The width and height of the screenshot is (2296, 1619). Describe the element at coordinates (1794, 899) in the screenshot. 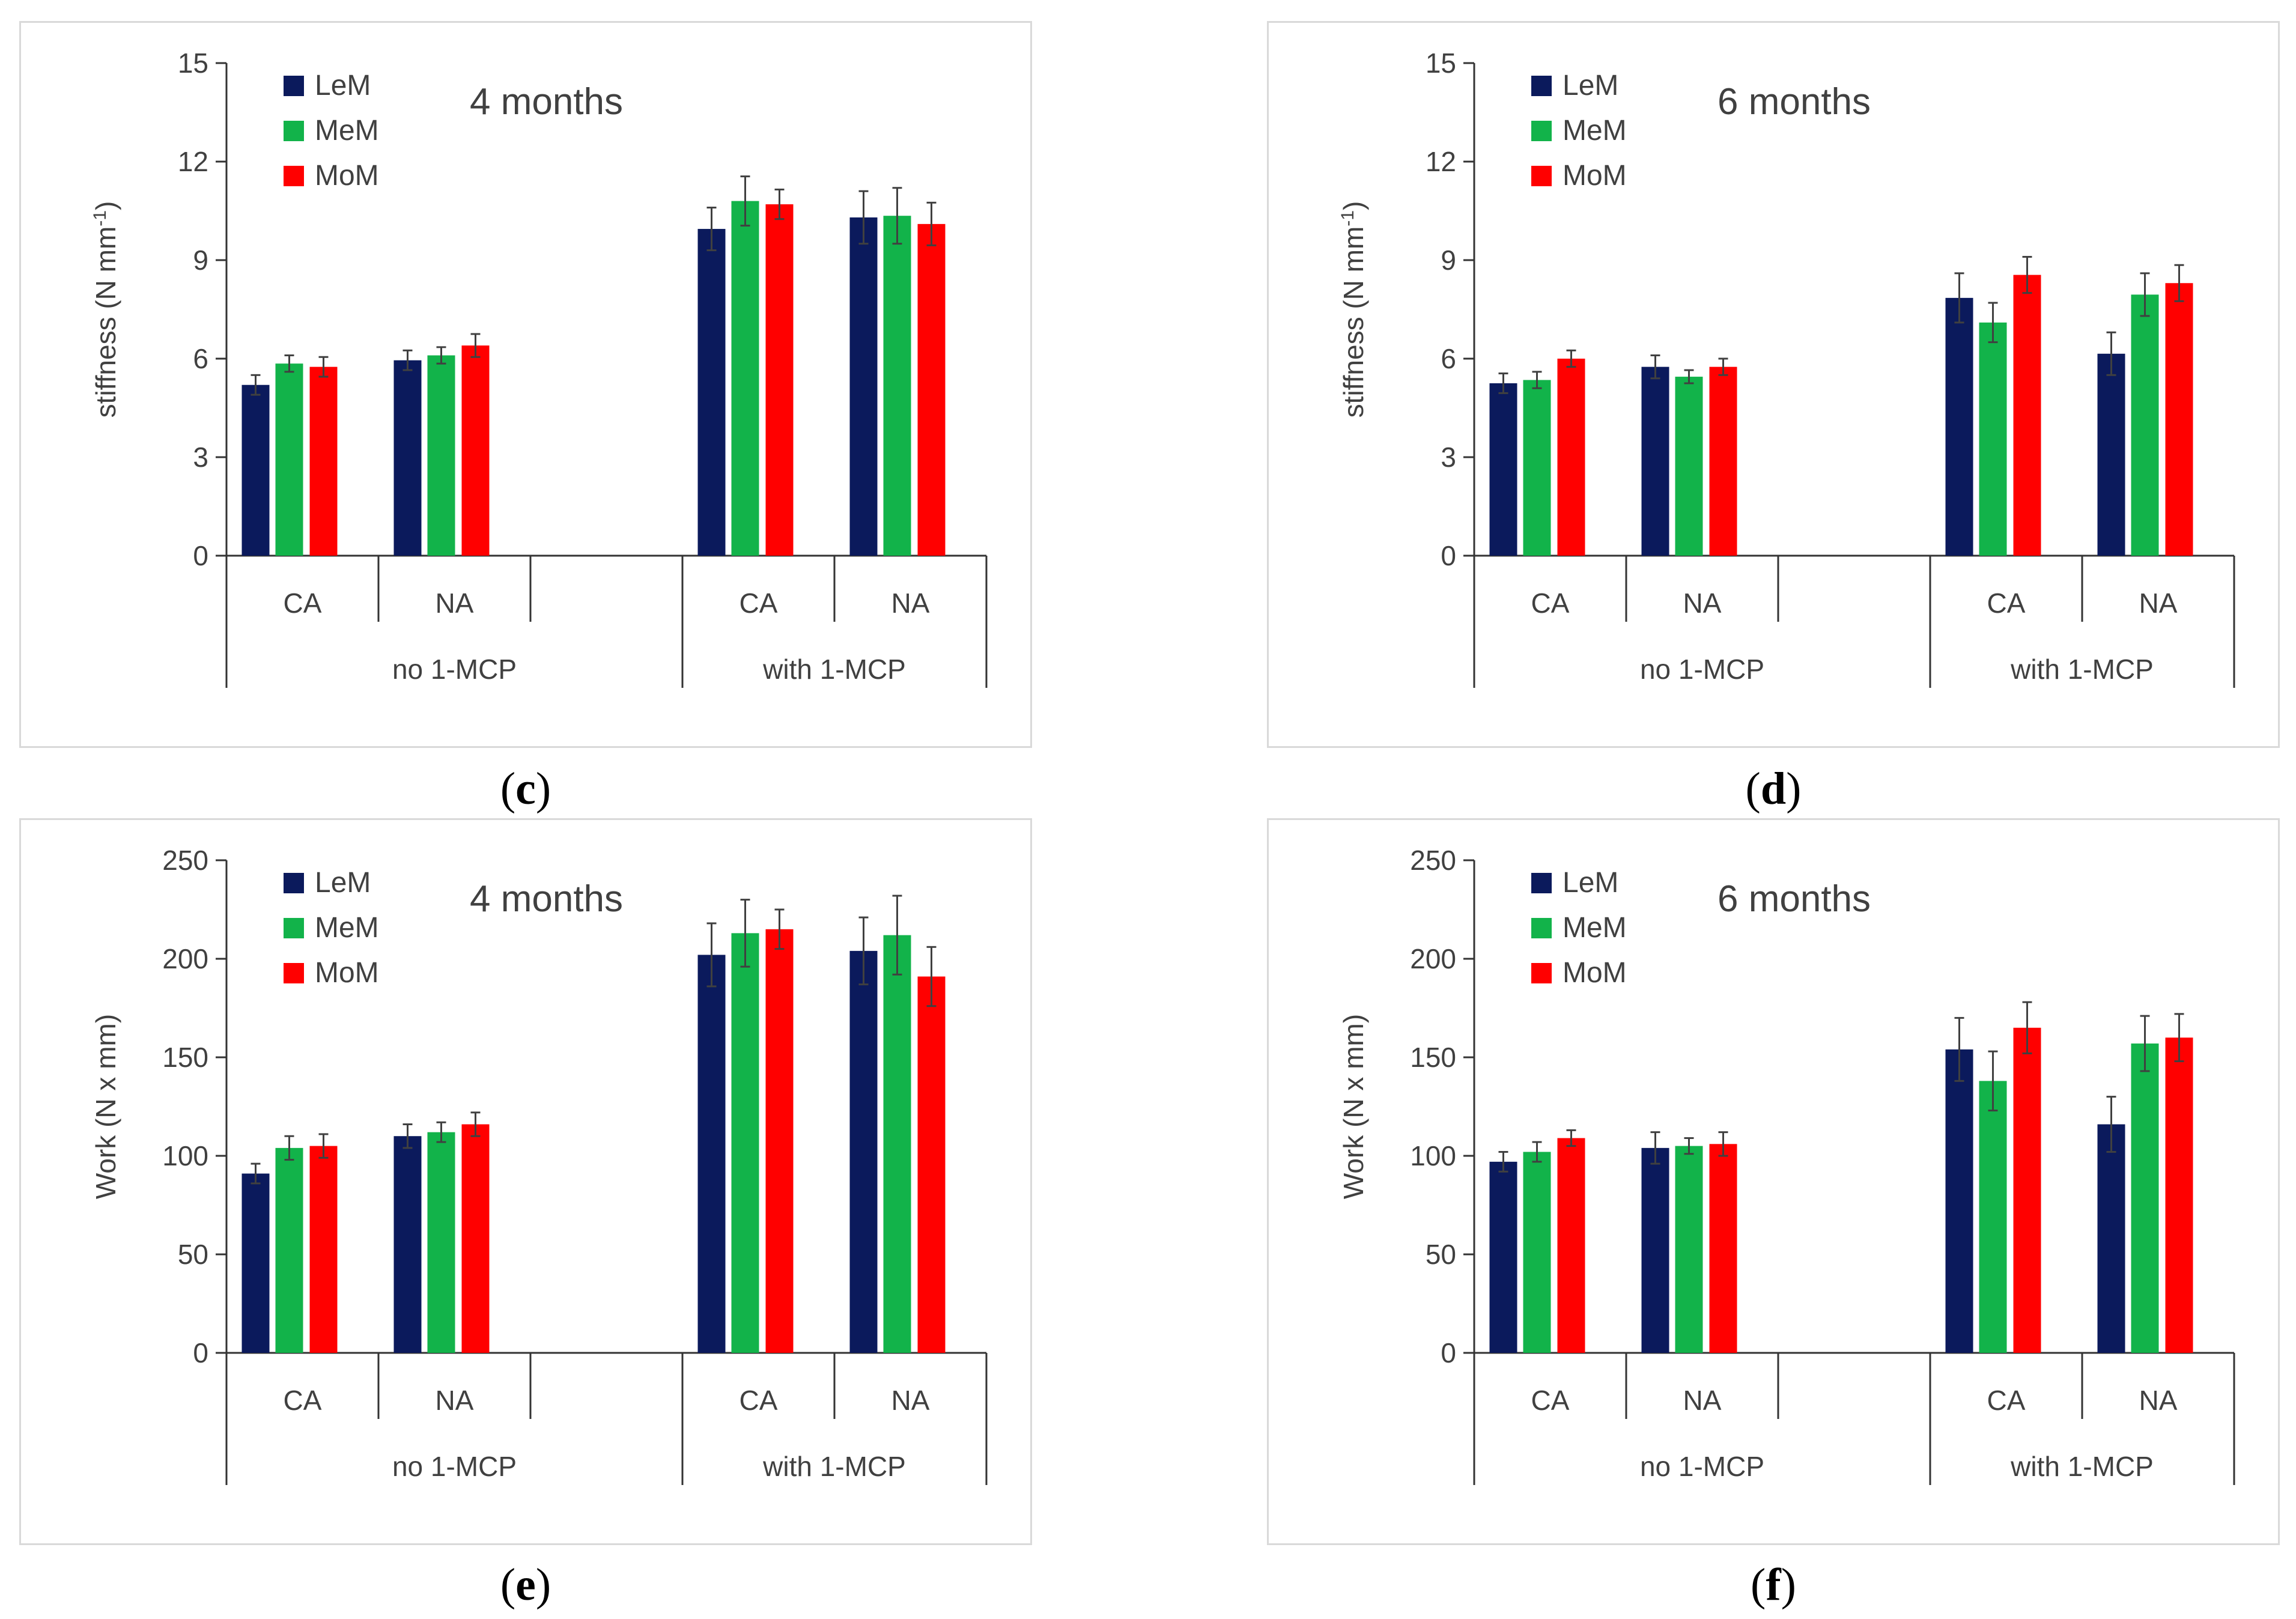

I see `chart-title: 6 months` at that location.